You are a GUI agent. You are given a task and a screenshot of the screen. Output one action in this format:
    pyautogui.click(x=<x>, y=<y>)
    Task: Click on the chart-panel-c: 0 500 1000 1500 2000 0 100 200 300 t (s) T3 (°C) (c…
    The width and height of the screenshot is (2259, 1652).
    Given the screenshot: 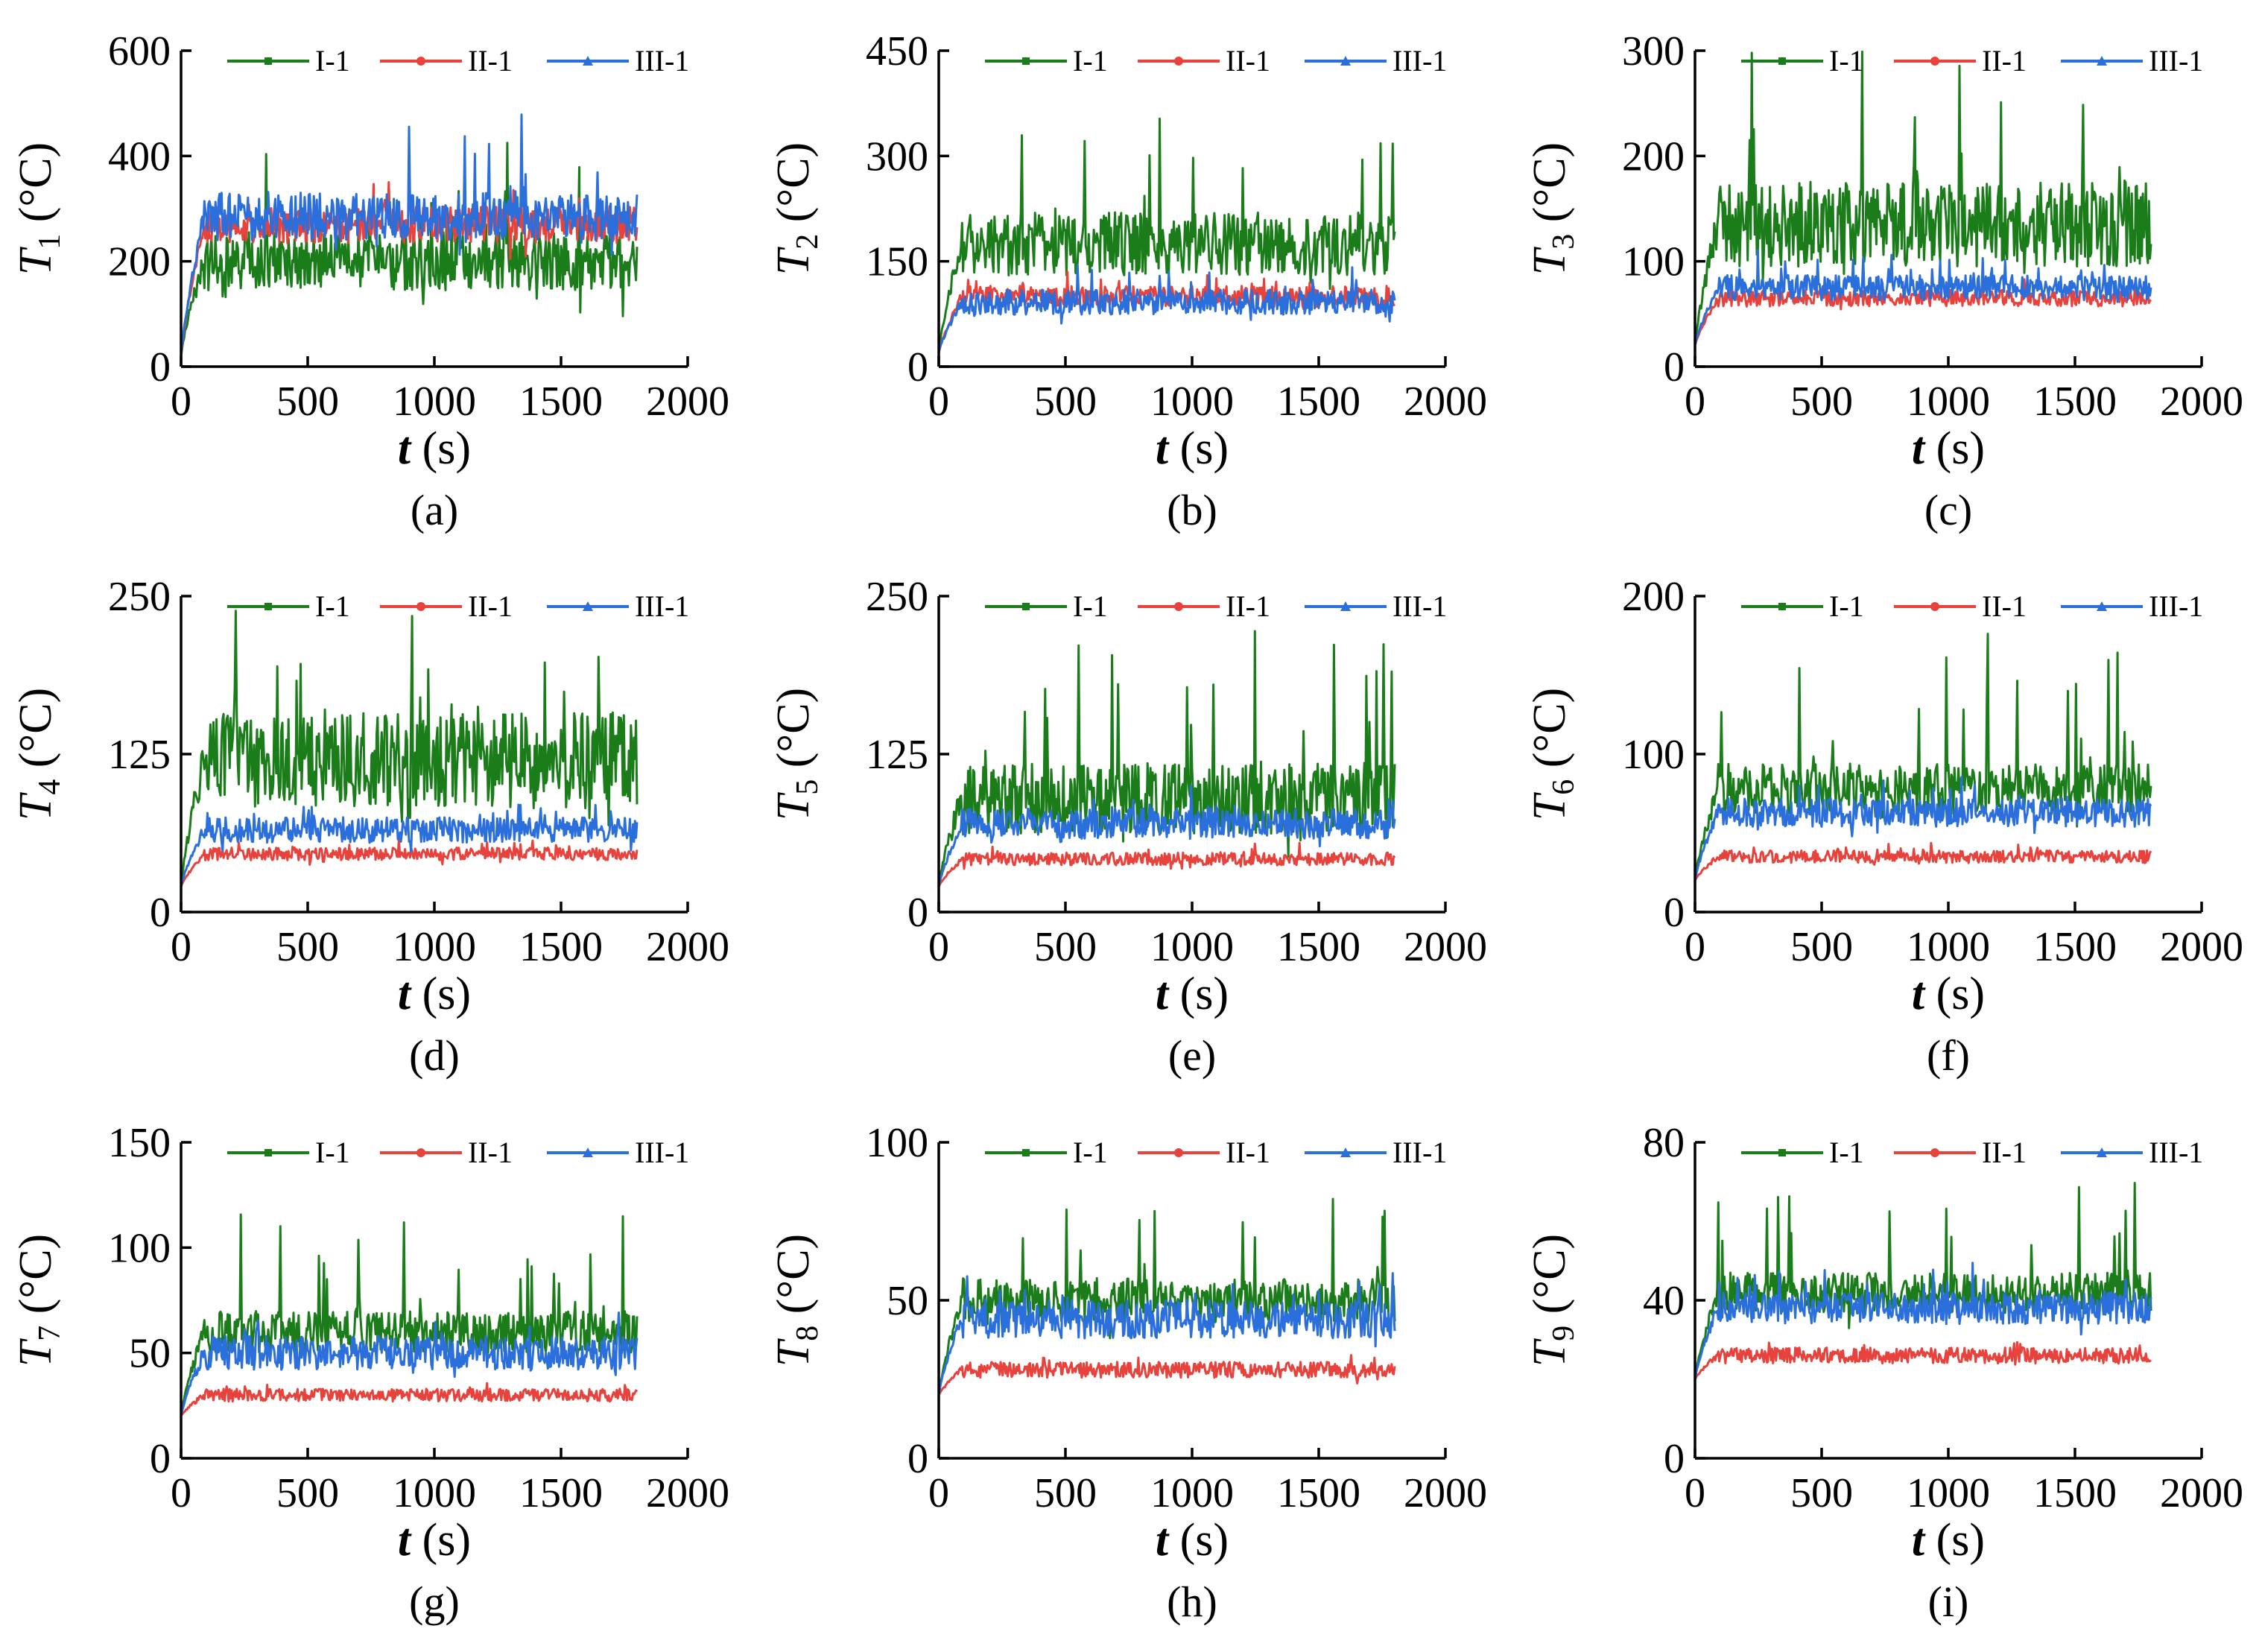 What is the action you would take?
    pyautogui.click(x=1883, y=281)
    